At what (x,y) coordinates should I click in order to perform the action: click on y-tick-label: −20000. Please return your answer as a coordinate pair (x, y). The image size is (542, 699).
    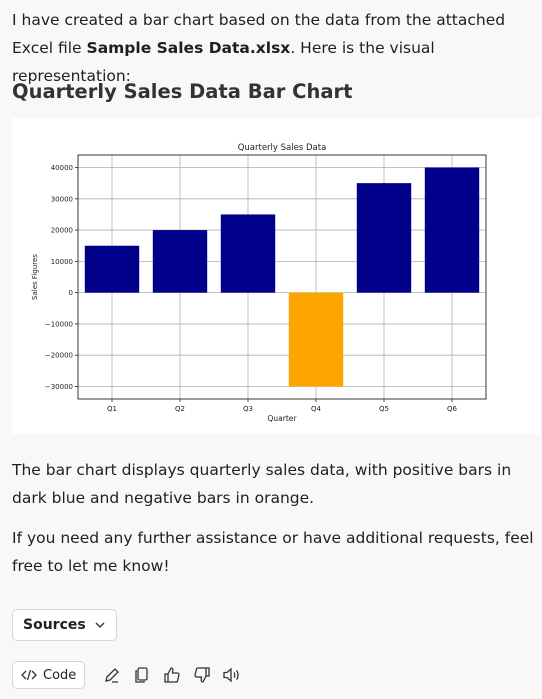
    Looking at the image, I should click on (59, 356).